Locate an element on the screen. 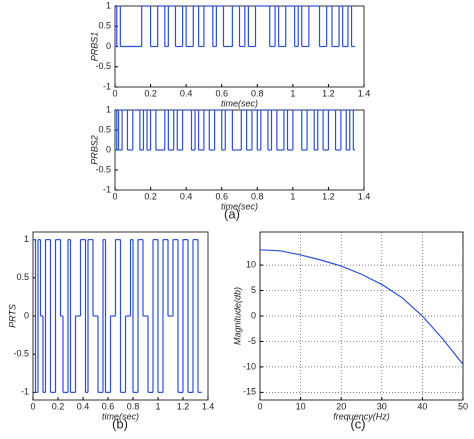 This screenshot has width=474, height=439. y-axis-label: PRTS is located at coordinates (12, 316).